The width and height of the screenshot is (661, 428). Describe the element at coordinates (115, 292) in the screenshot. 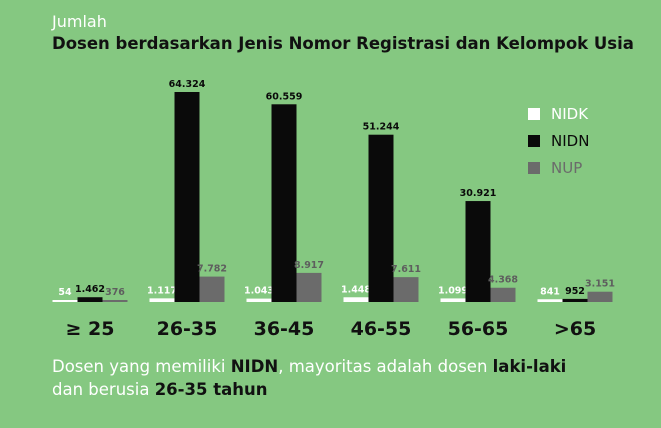

I see `data-label-nup-0: 376` at that location.